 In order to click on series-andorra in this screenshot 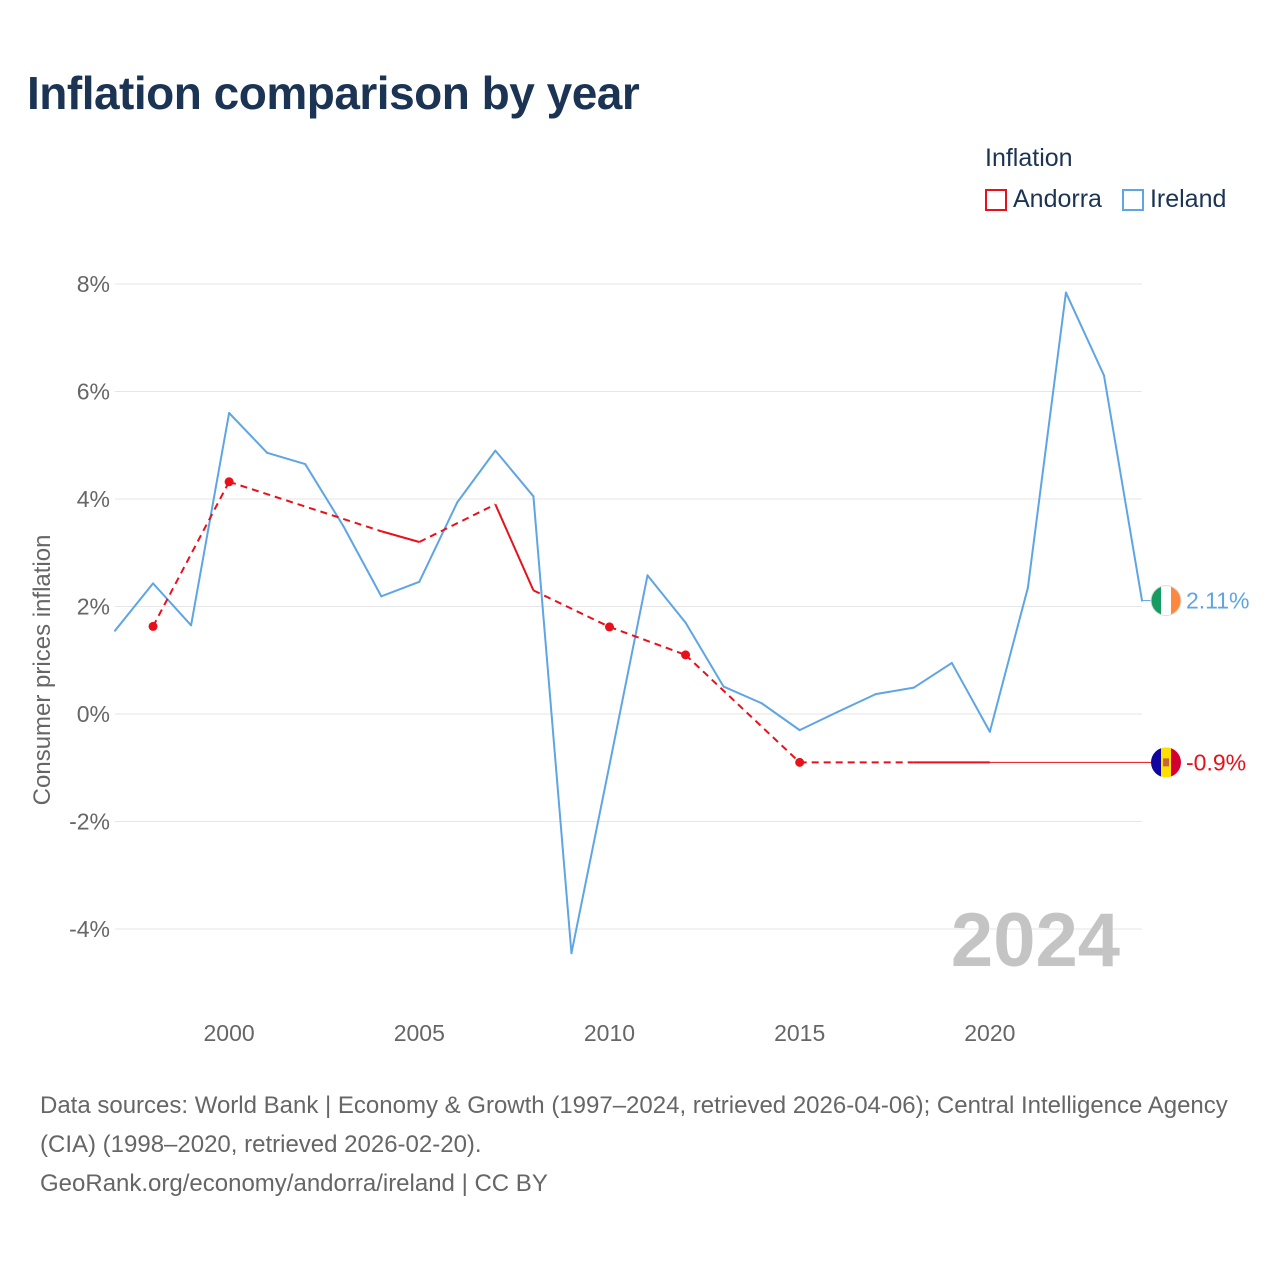, I will do `click(569, 622)`.